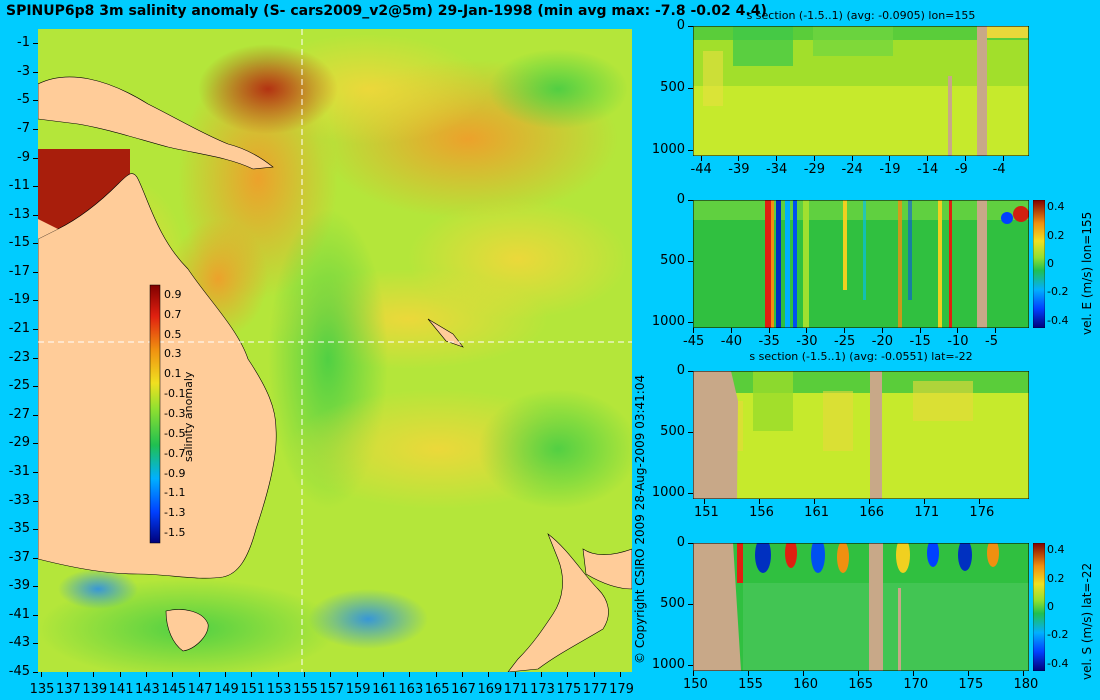  What do you see at coordinates (999, 169) in the screenshot?
I see `section-x-tick-label: -4` at bounding box center [999, 169].